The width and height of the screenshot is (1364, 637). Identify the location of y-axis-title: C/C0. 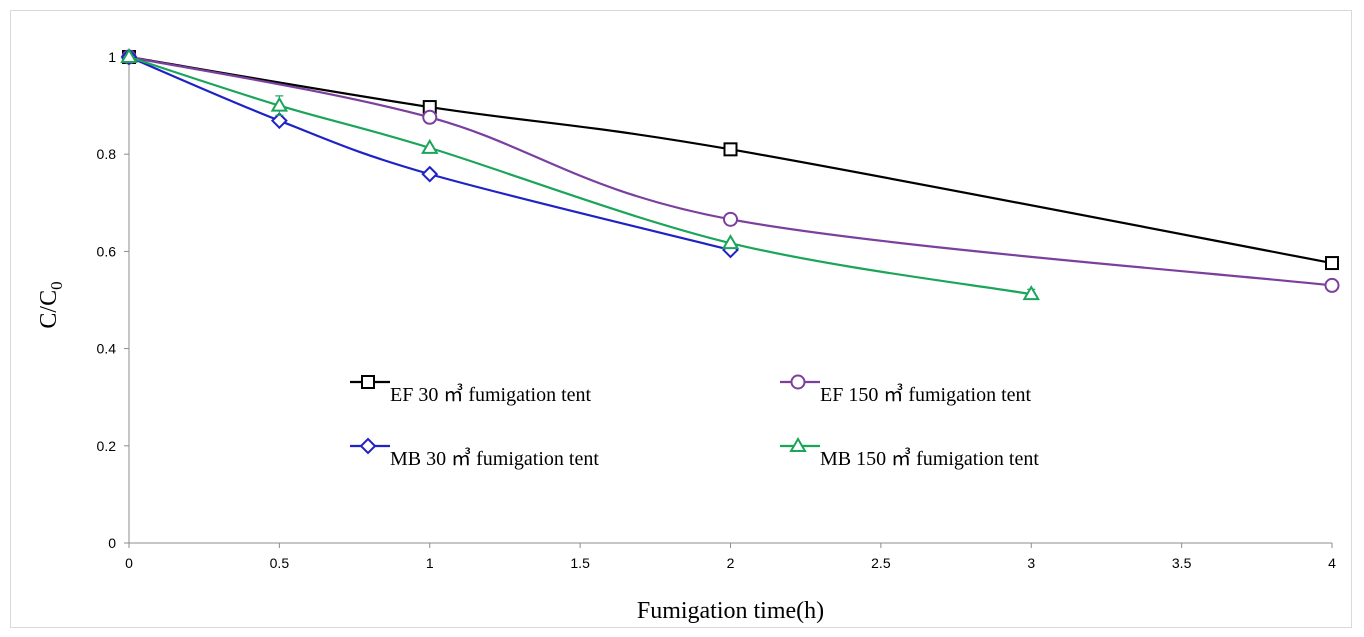
(51, 304).